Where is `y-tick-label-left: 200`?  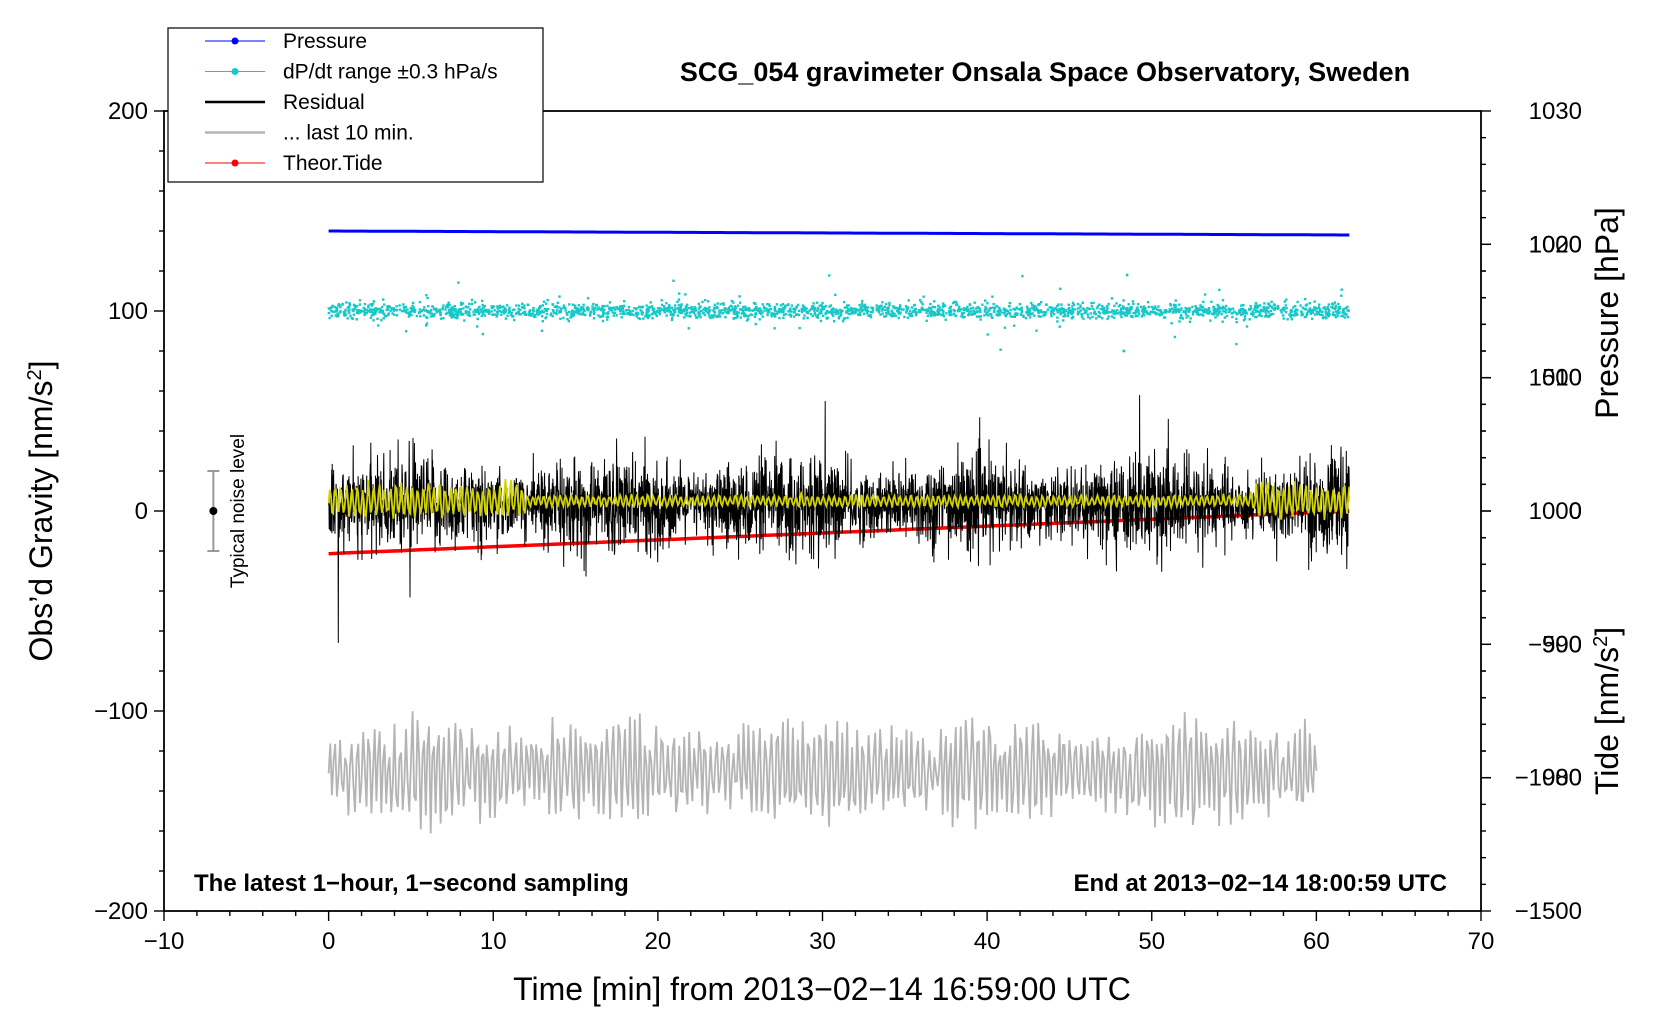
y-tick-label-left: 200 is located at coordinates (128, 111).